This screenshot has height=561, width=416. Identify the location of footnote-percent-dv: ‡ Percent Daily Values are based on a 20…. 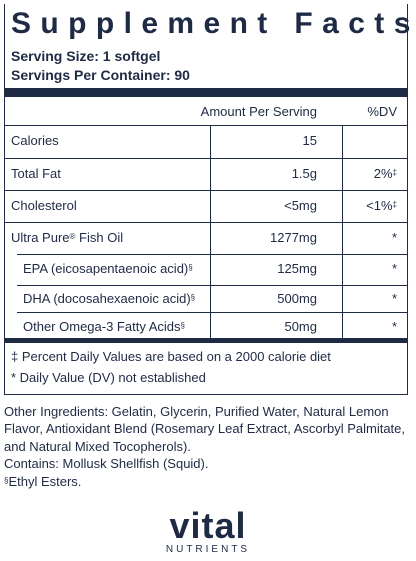
(171, 356).